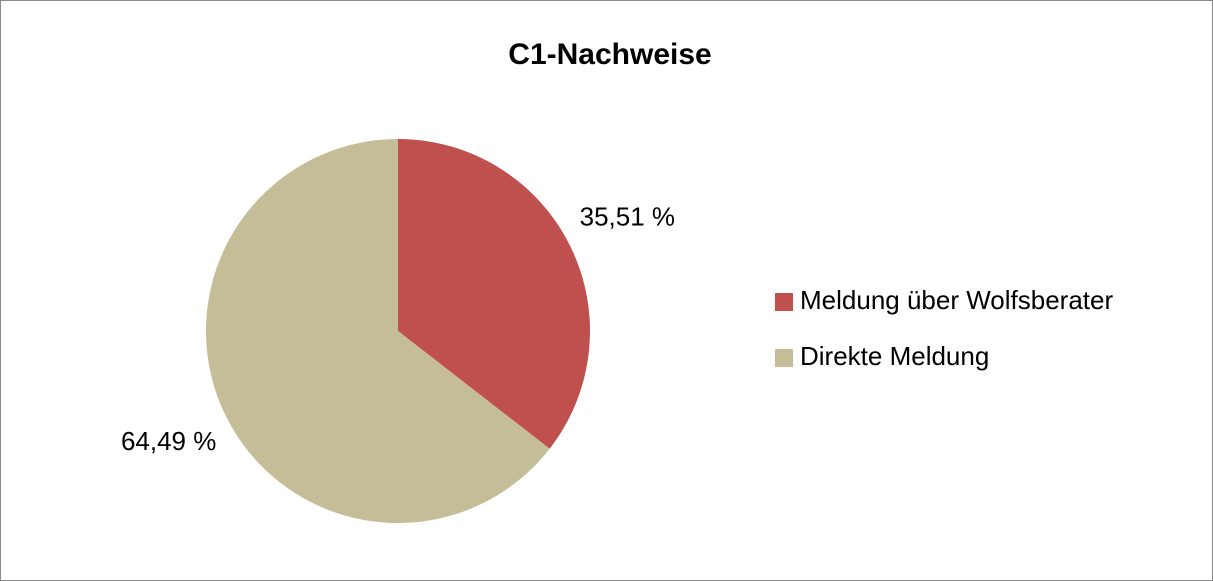 The image size is (1213, 581). What do you see at coordinates (627, 217) in the screenshot?
I see `data-label: 35,51 %` at bounding box center [627, 217].